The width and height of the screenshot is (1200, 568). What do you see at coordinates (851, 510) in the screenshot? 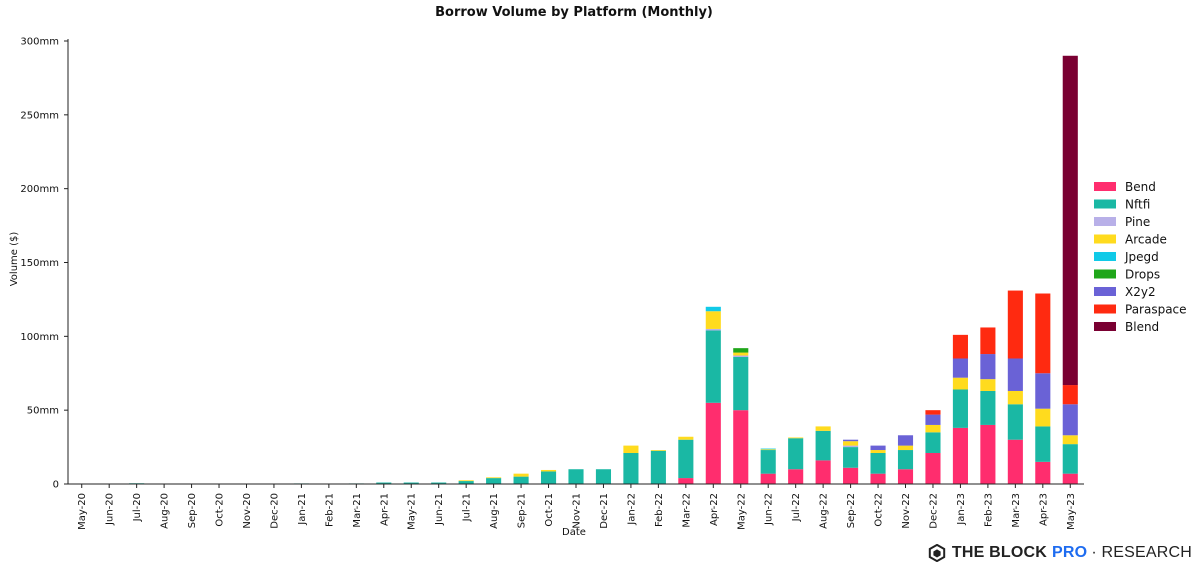
I see `x-tick-label: Sep-22` at bounding box center [851, 510].